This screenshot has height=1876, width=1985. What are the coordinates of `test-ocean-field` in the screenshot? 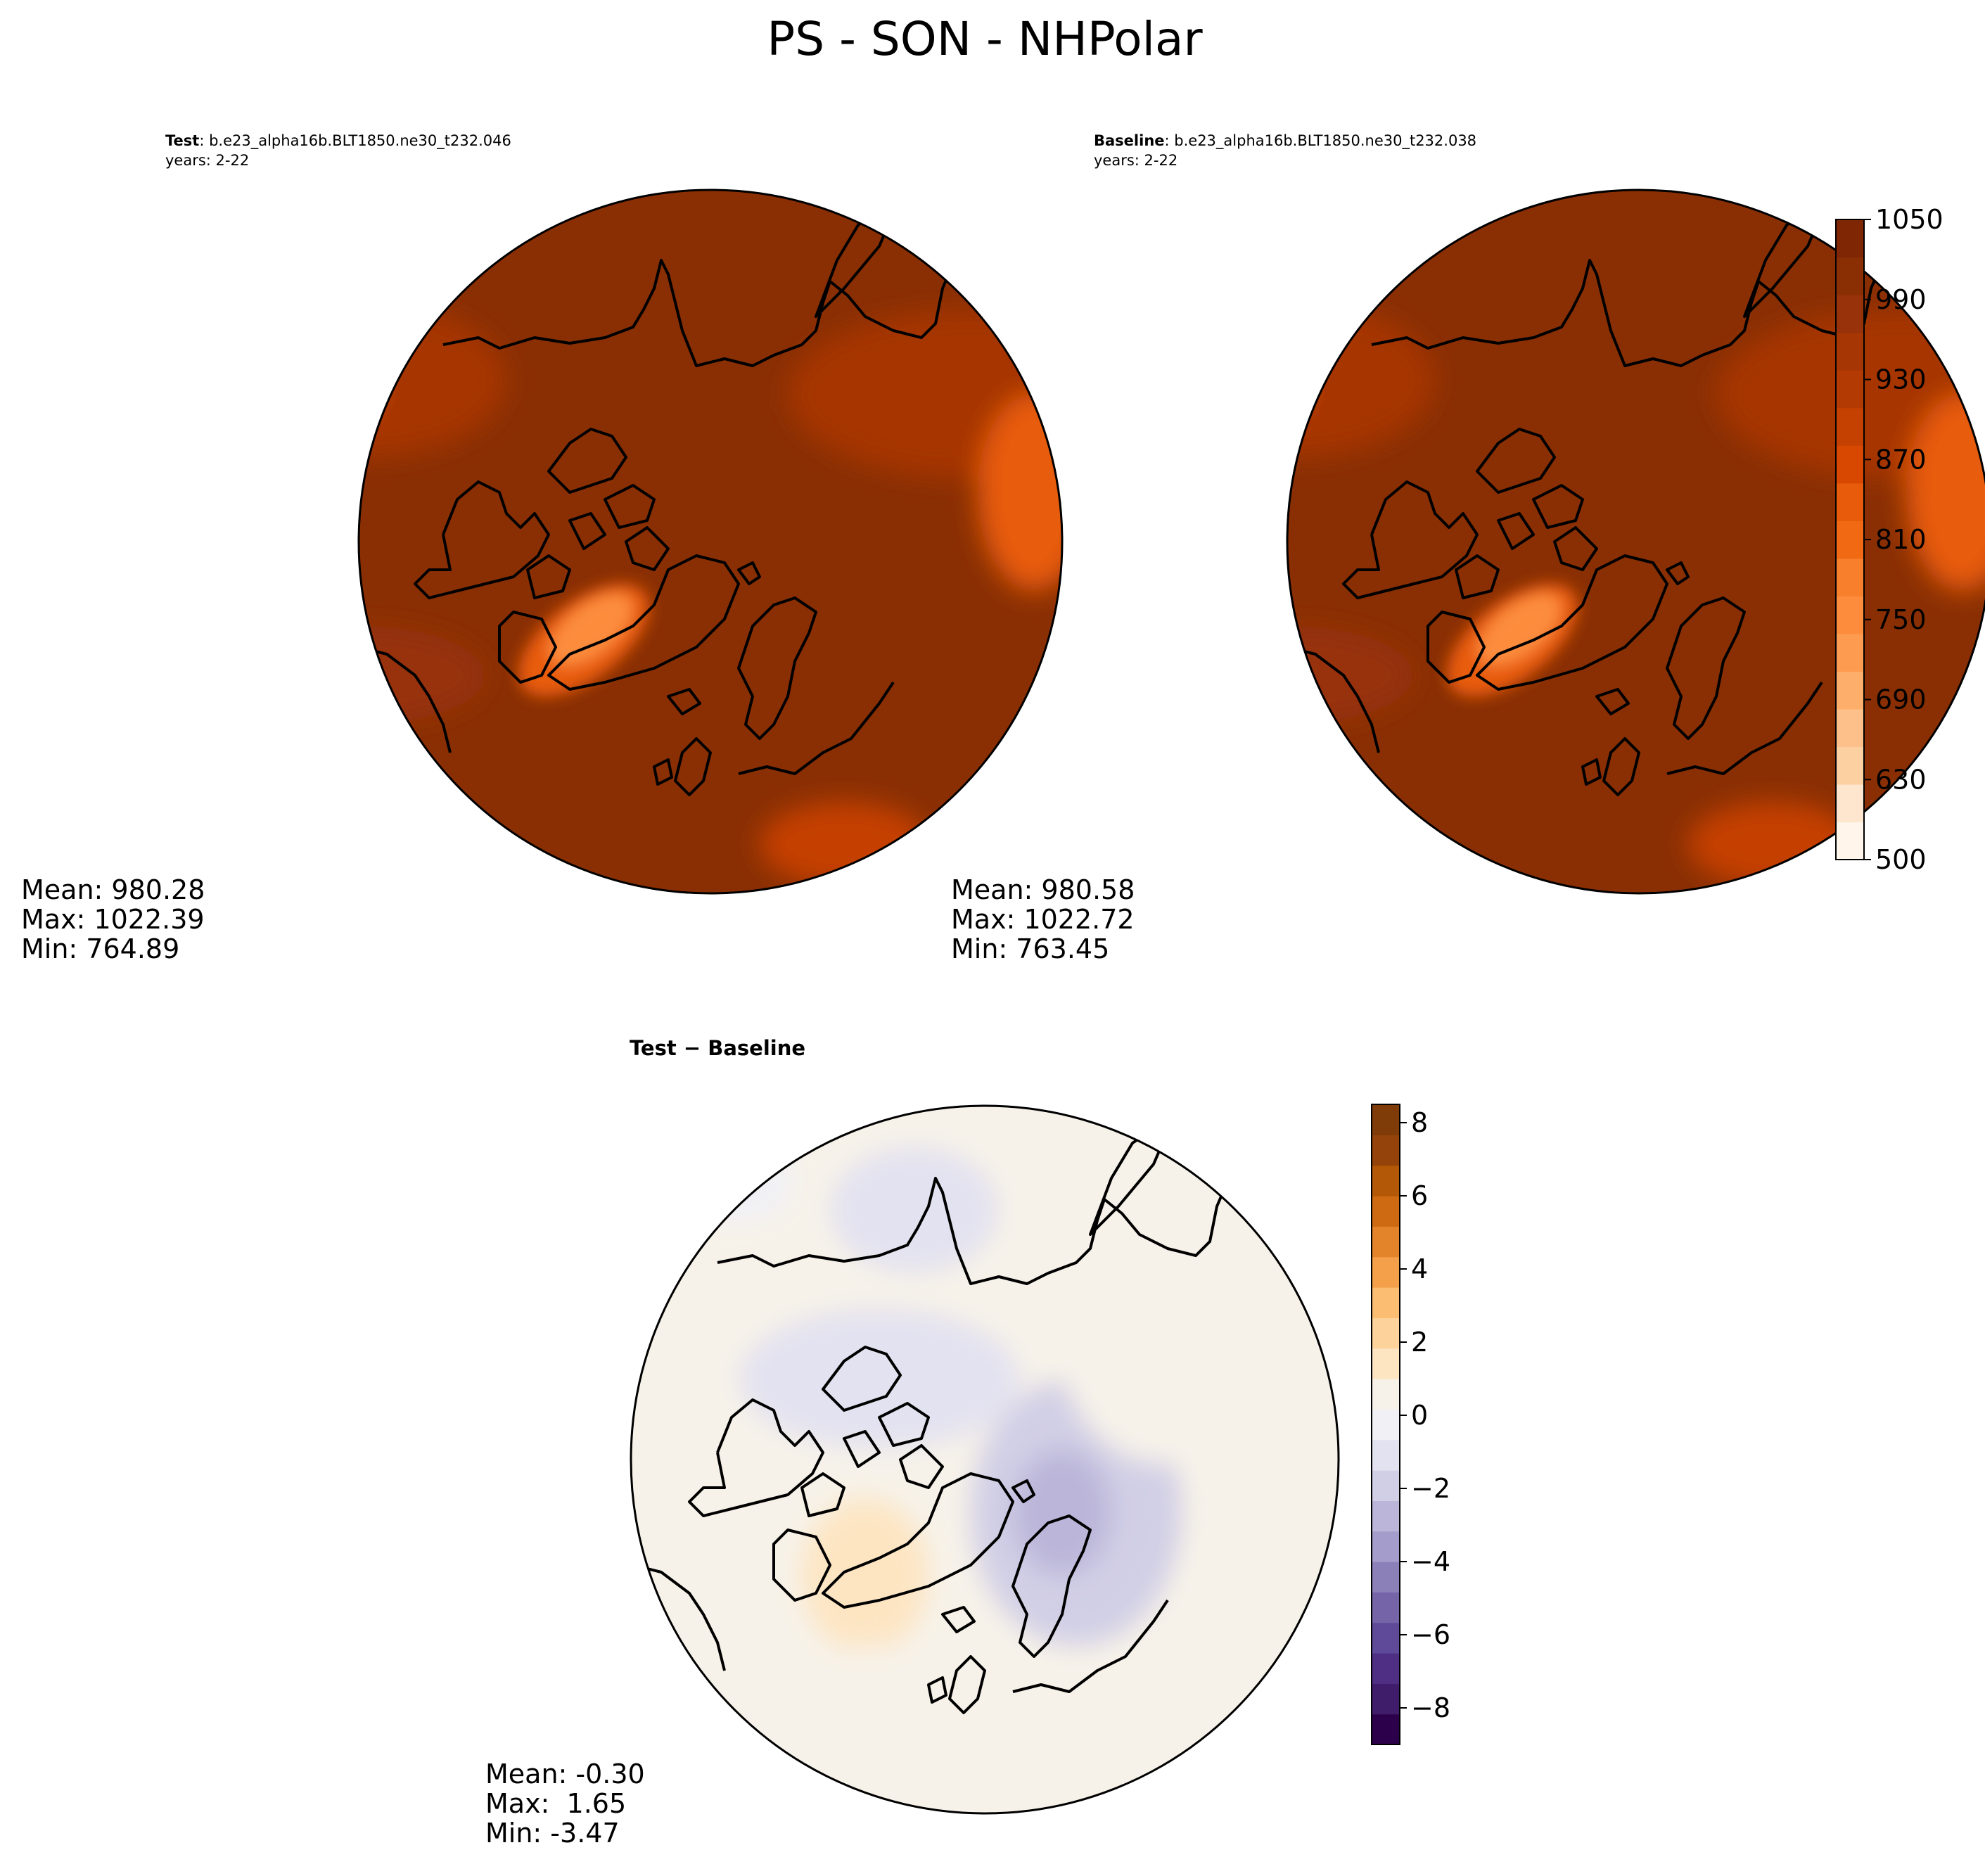 It's located at (711, 541).